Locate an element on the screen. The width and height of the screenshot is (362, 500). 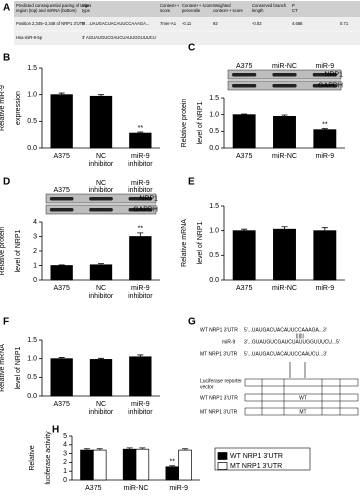
blot-row-label: GAPDH is located at coordinates (330, 85).